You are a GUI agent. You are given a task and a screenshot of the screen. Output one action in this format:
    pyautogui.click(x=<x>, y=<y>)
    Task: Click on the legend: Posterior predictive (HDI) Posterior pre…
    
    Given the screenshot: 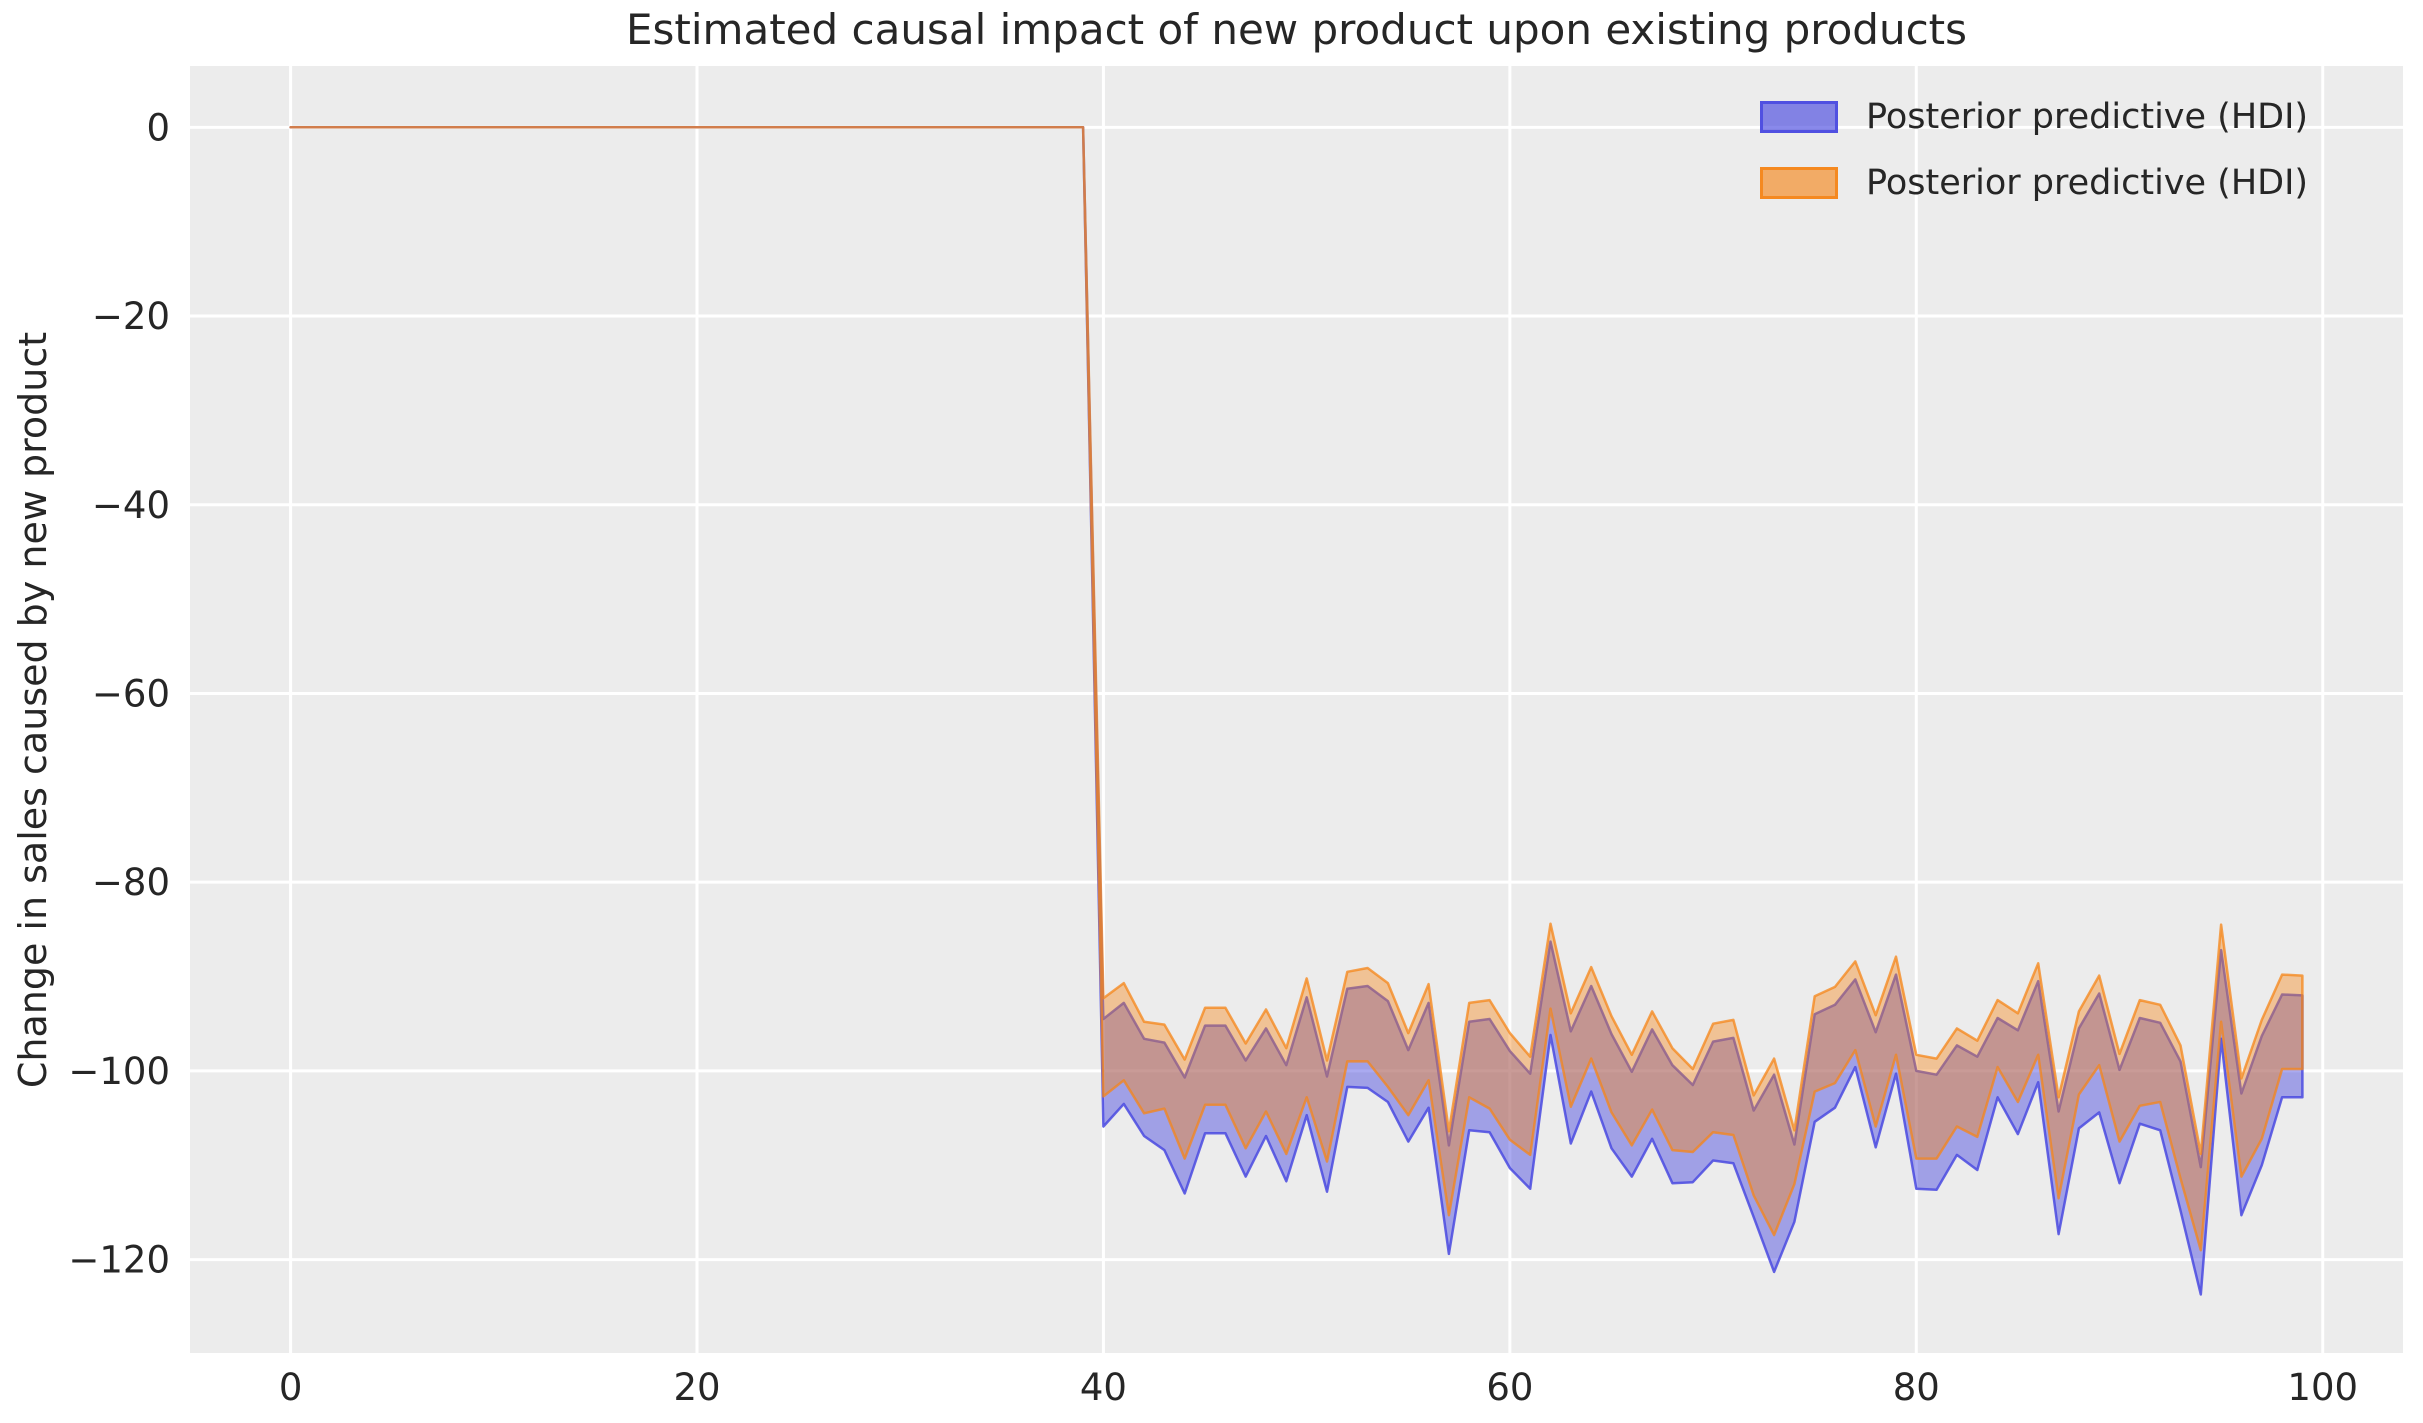 What is the action you would take?
    pyautogui.click(x=2034, y=150)
    